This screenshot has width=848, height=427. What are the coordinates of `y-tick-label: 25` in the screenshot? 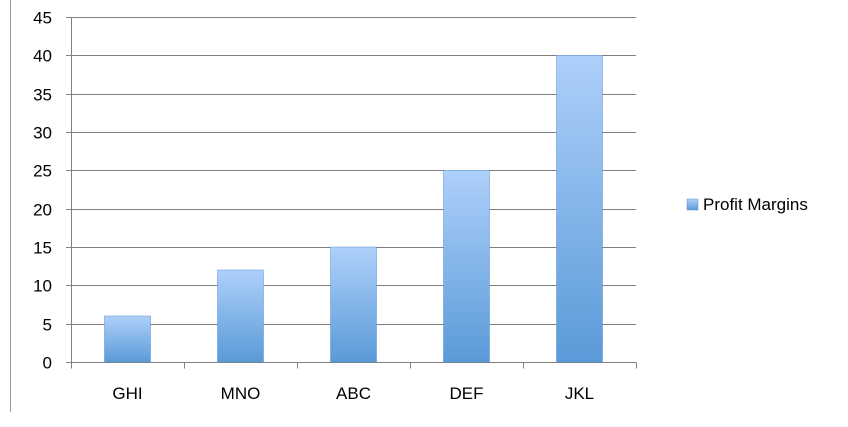 It's located at (42, 171).